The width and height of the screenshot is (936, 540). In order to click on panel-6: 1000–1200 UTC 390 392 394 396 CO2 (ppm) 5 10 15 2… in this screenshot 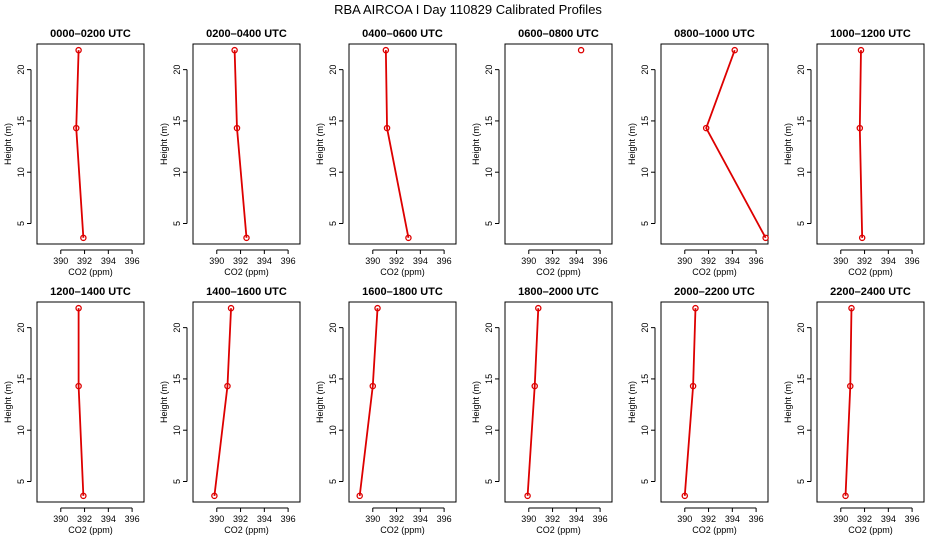, I will do `click(854, 152)`.